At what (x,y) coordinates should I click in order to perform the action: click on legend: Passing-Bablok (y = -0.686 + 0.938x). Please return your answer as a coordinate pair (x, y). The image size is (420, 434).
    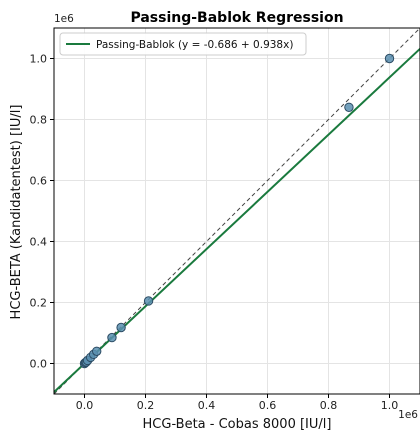
    Looking at the image, I should click on (183, 44).